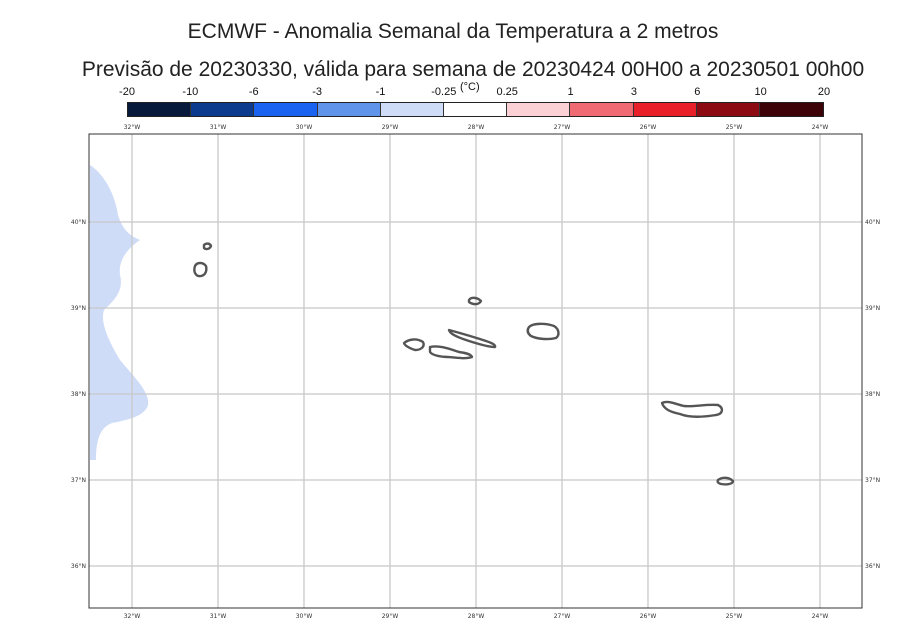  What do you see at coordinates (725, 481) in the screenshot?
I see `island-santa-maria` at bounding box center [725, 481].